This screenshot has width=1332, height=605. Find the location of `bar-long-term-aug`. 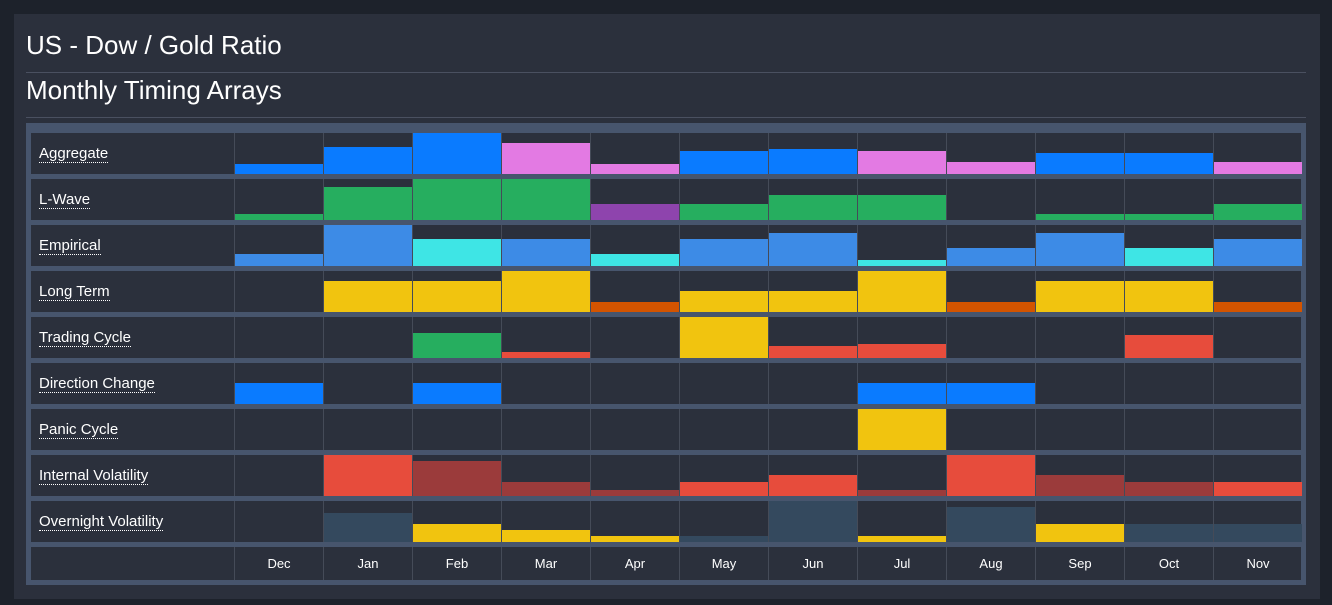

bar-long-term-aug is located at coordinates (991, 307).